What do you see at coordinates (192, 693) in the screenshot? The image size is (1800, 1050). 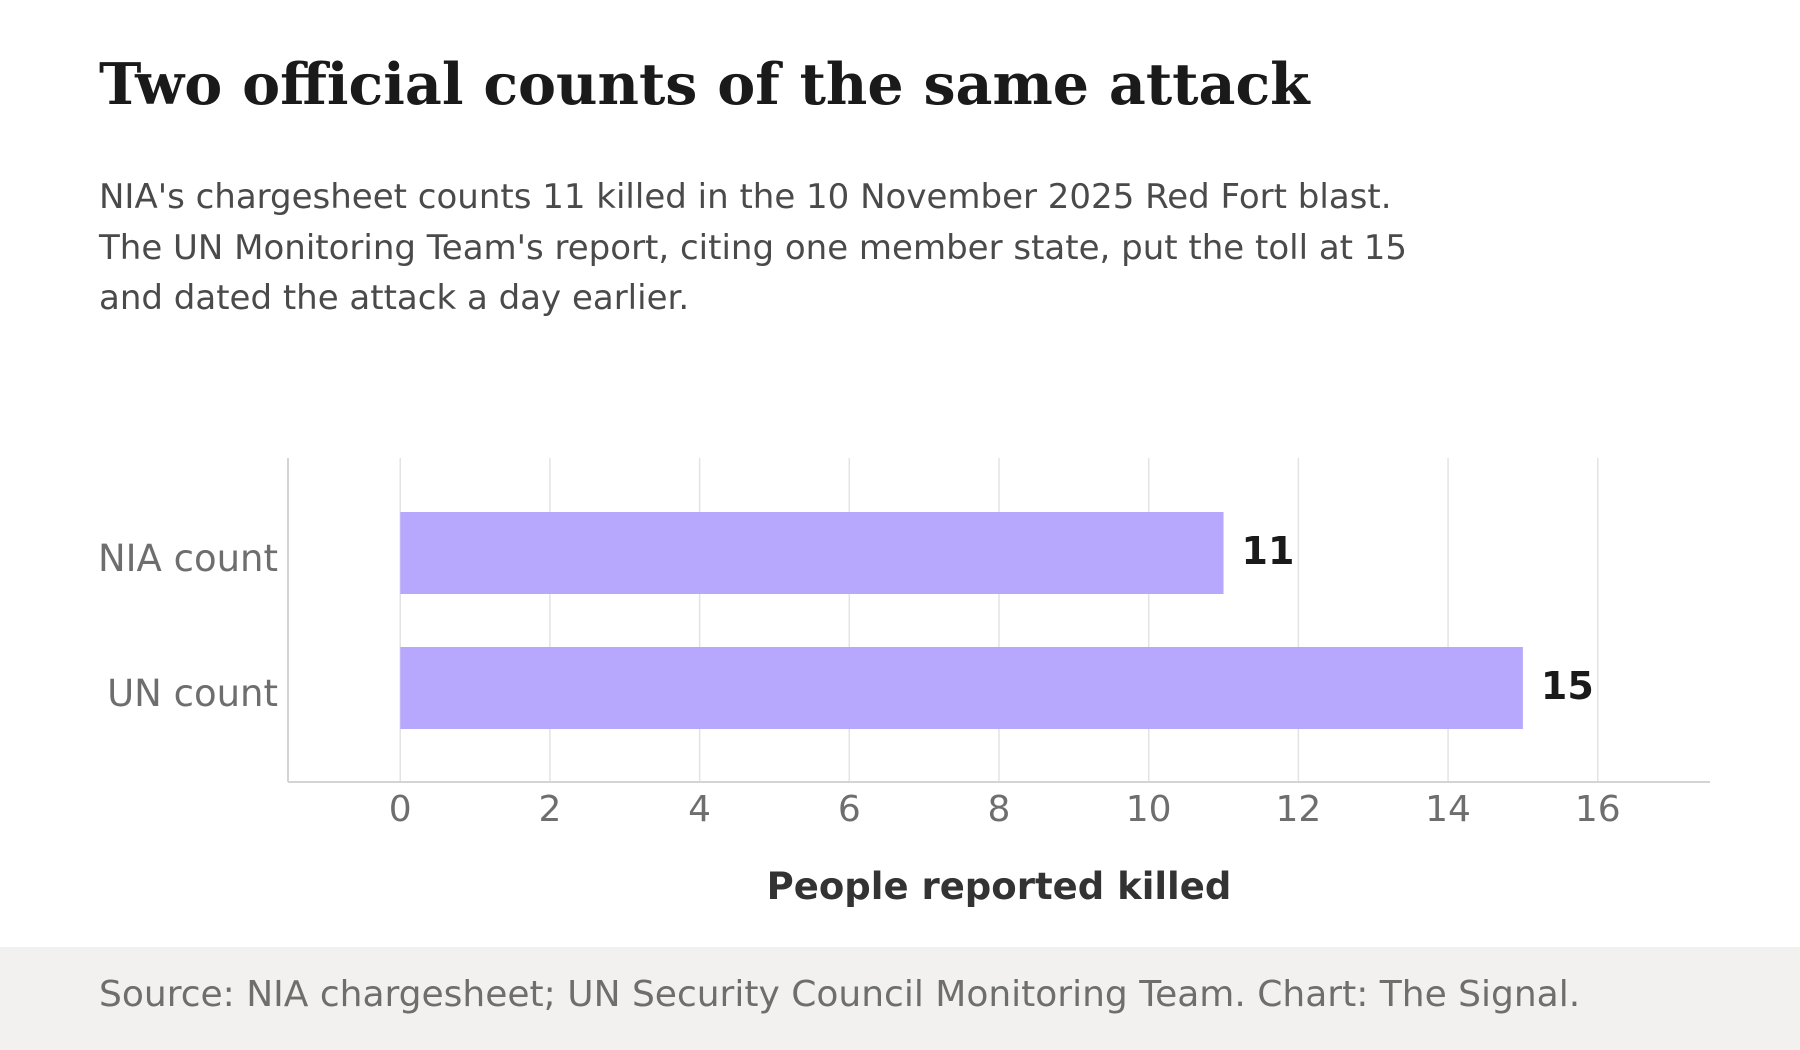 I see `category-label: UN count` at bounding box center [192, 693].